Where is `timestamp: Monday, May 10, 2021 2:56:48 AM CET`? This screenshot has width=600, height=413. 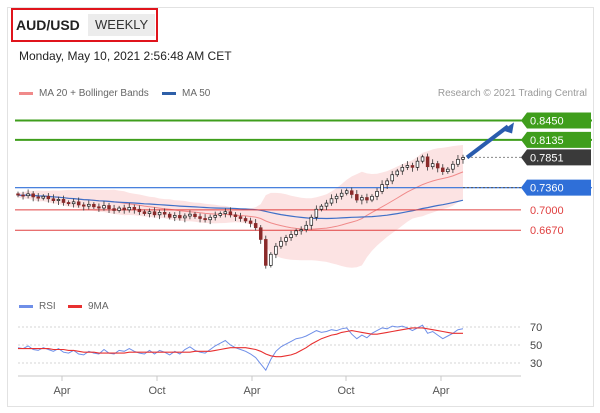
timestamp: Monday, May 10, 2021 2:56:48 AM CET is located at coordinates (125, 56).